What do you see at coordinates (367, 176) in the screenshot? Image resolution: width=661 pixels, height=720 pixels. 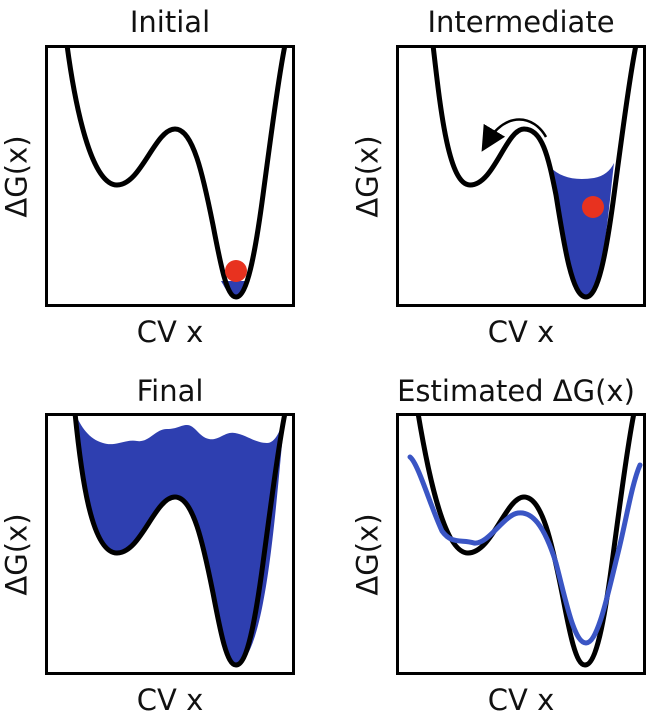 I see `y-axis-label-intermediate: ΔG(x)` at bounding box center [367, 176].